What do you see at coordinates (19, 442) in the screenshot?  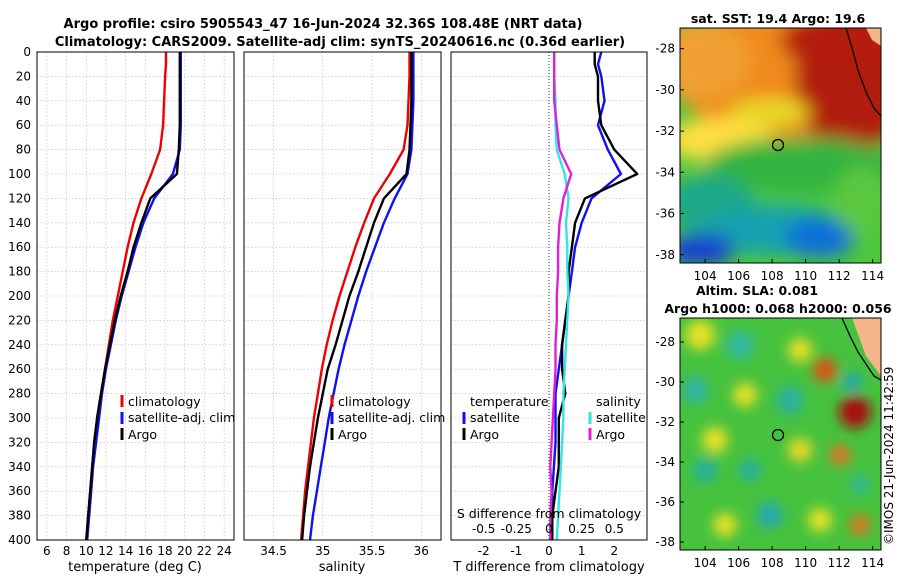 I see `depth-tick-label: 320` at bounding box center [19, 442].